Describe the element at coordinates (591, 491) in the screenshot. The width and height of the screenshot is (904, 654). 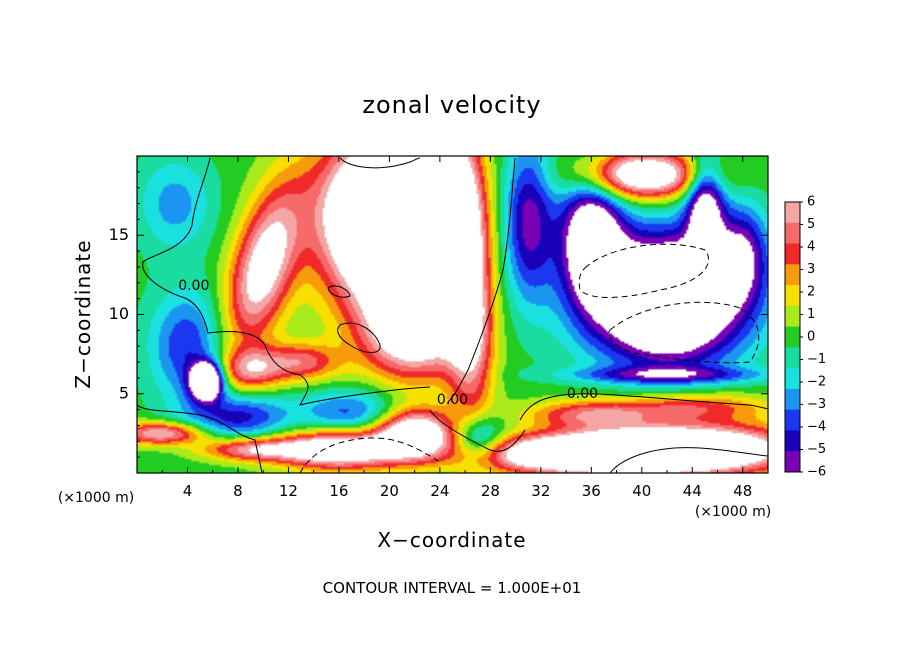
I see `x-tick-label: 36` at that location.